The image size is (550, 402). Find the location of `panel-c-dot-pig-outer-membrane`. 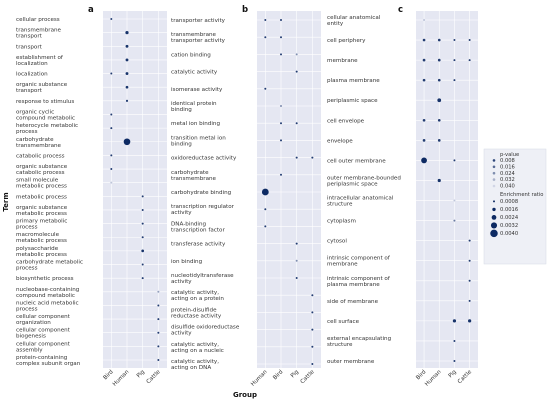

panel-c-dot-pig-outer-membrane is located at coordinates (454, 361).